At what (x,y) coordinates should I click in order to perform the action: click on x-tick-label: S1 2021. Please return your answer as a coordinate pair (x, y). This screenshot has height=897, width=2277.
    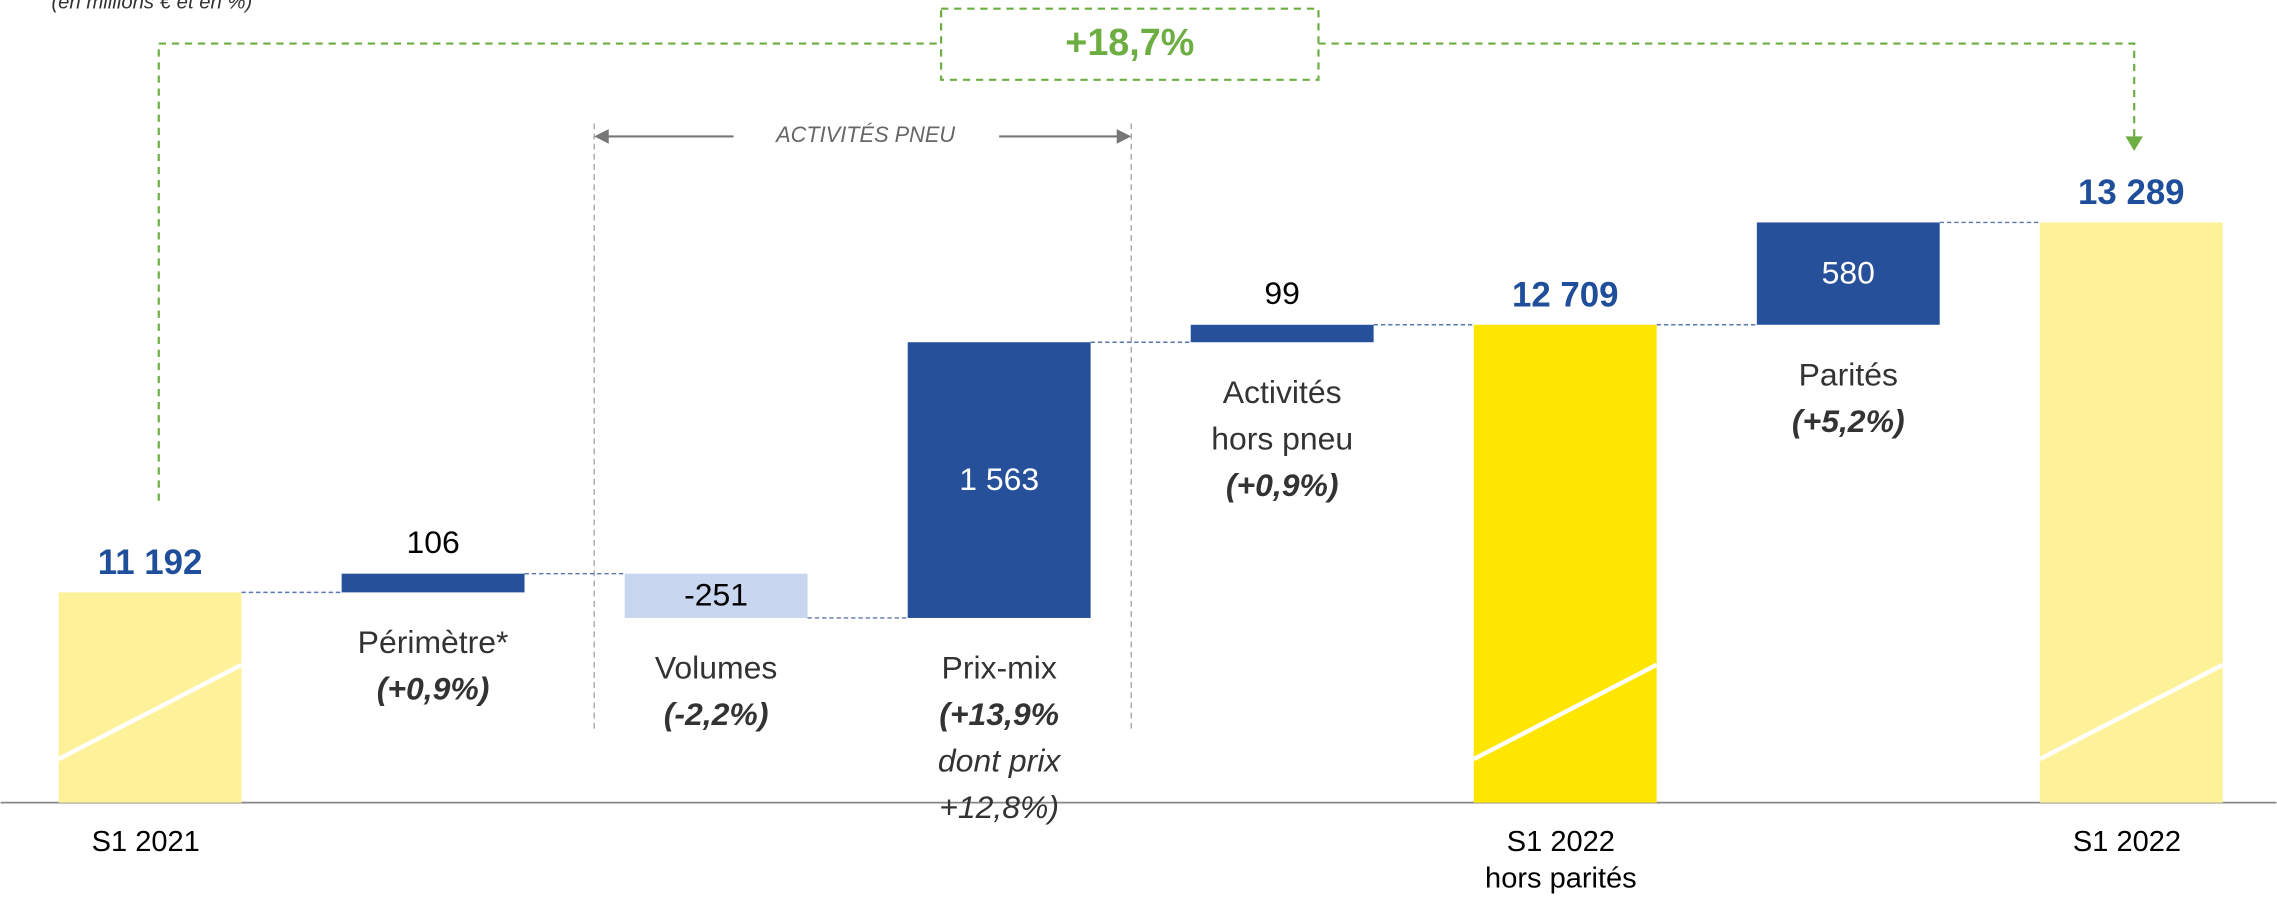
    Looking at the image, I should click on (146, 842).